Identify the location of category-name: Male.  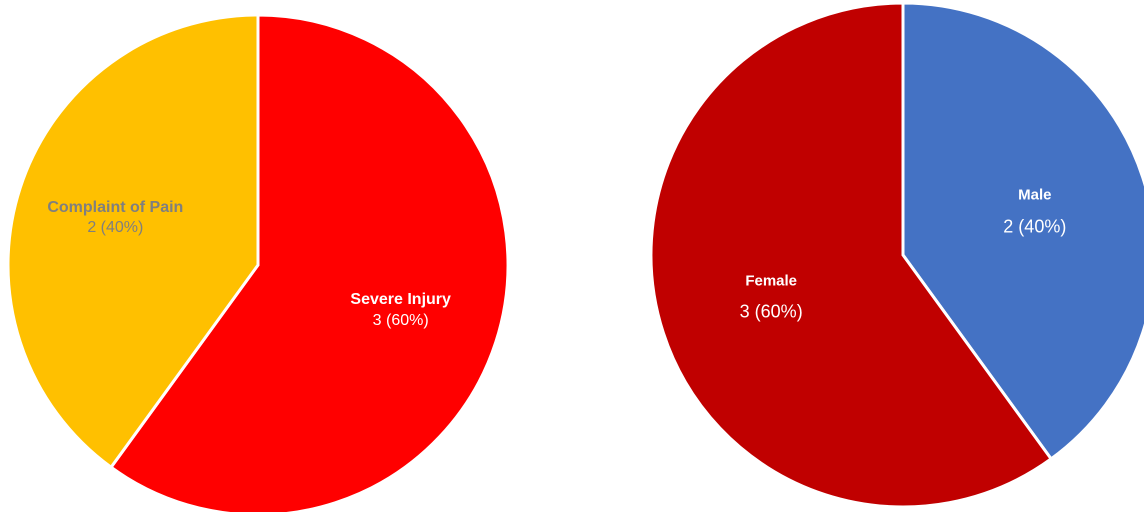
(1035, 195).